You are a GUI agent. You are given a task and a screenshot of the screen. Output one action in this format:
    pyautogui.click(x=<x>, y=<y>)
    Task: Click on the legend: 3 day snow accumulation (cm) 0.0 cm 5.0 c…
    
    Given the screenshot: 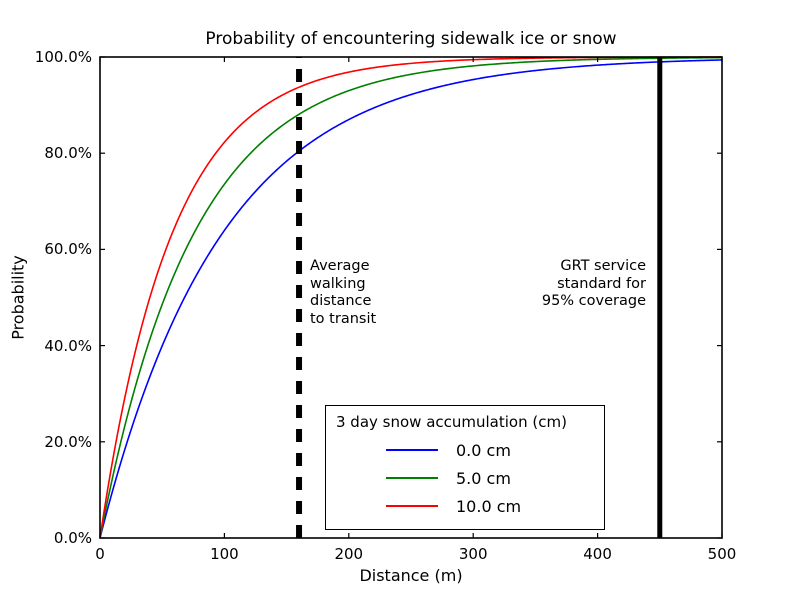 What is the action you would take?
    pyautogui.click(x=465, y=467)
    